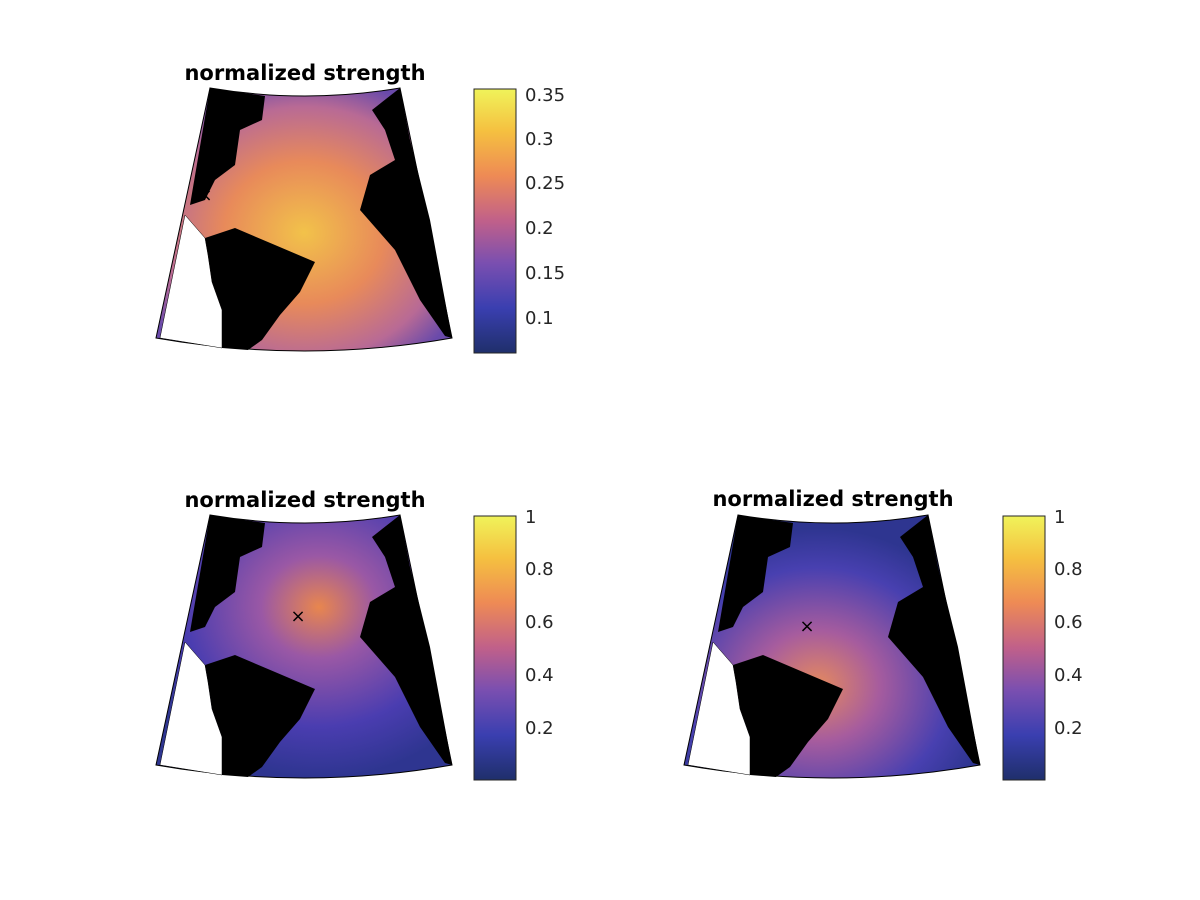 The image size is (1200, 900). What do you see at coordinates (1068, 675) in the screenshot?
I see `colorbar-3-tick-1: 0.4` at bounding box center [1068, 675].